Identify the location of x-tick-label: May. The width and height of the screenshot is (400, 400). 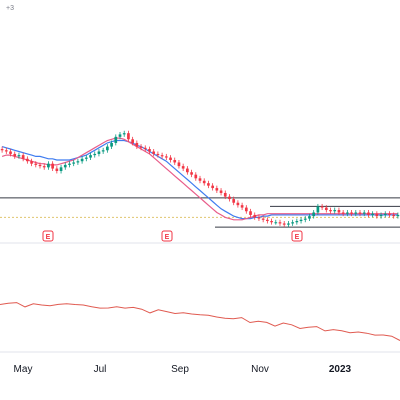
(23, 369).